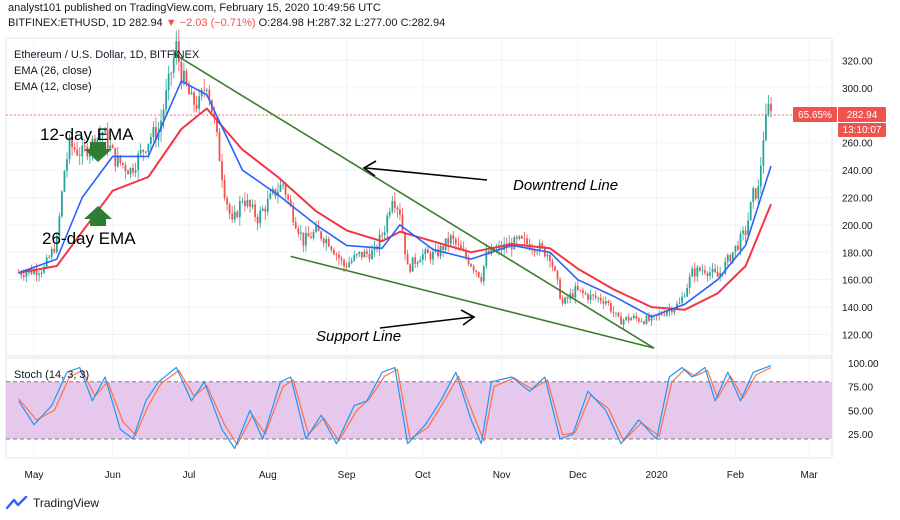  Describe the element at coordinates (857, 335) in the screenshot. I see `y-tick-label: 120.00` at that location.